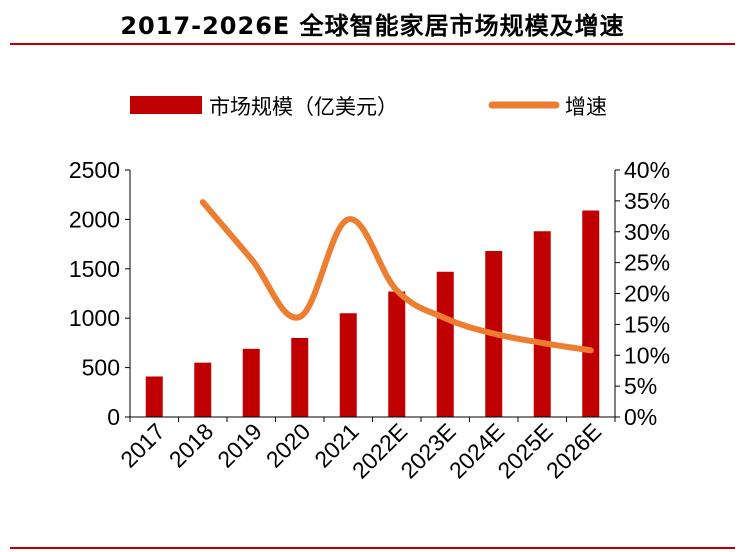 Image resolution: width=745 pixels, height=552 pixels. I want to click on bar-2020, so click(300, 377).